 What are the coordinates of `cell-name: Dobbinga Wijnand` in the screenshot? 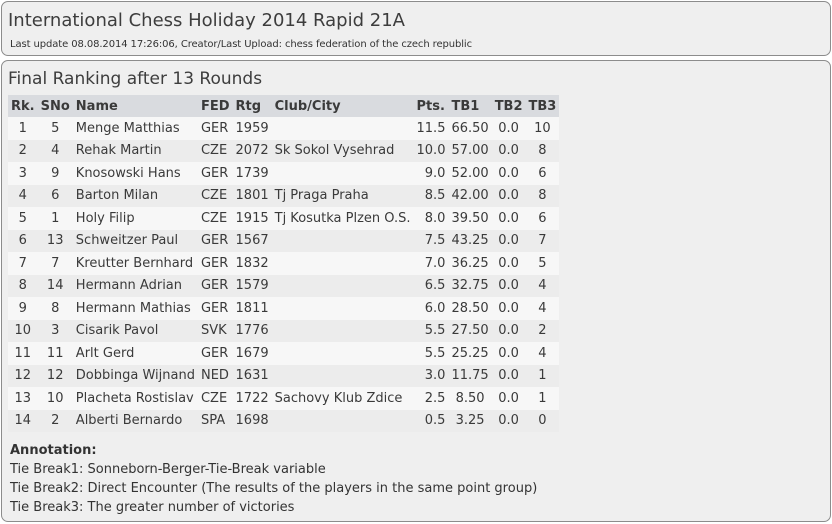 It's located at (135, 375).